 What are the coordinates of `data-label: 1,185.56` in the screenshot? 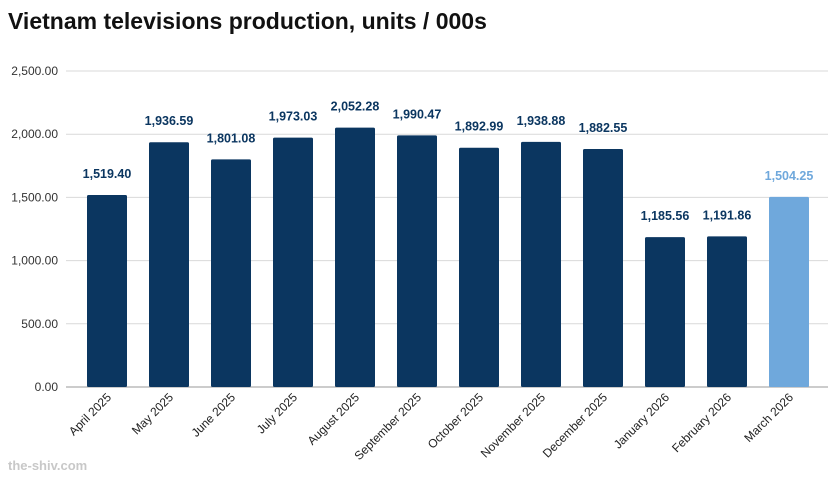 It's located at (665, 216).